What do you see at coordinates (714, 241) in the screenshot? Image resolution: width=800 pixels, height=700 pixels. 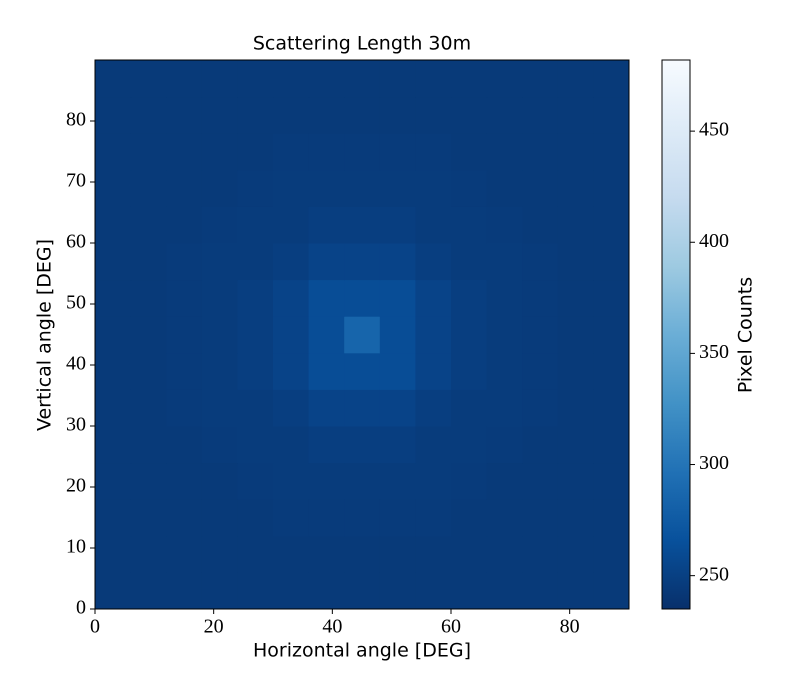 I see `colorbar-tick-label: 400` at bounding box center [714, 241].